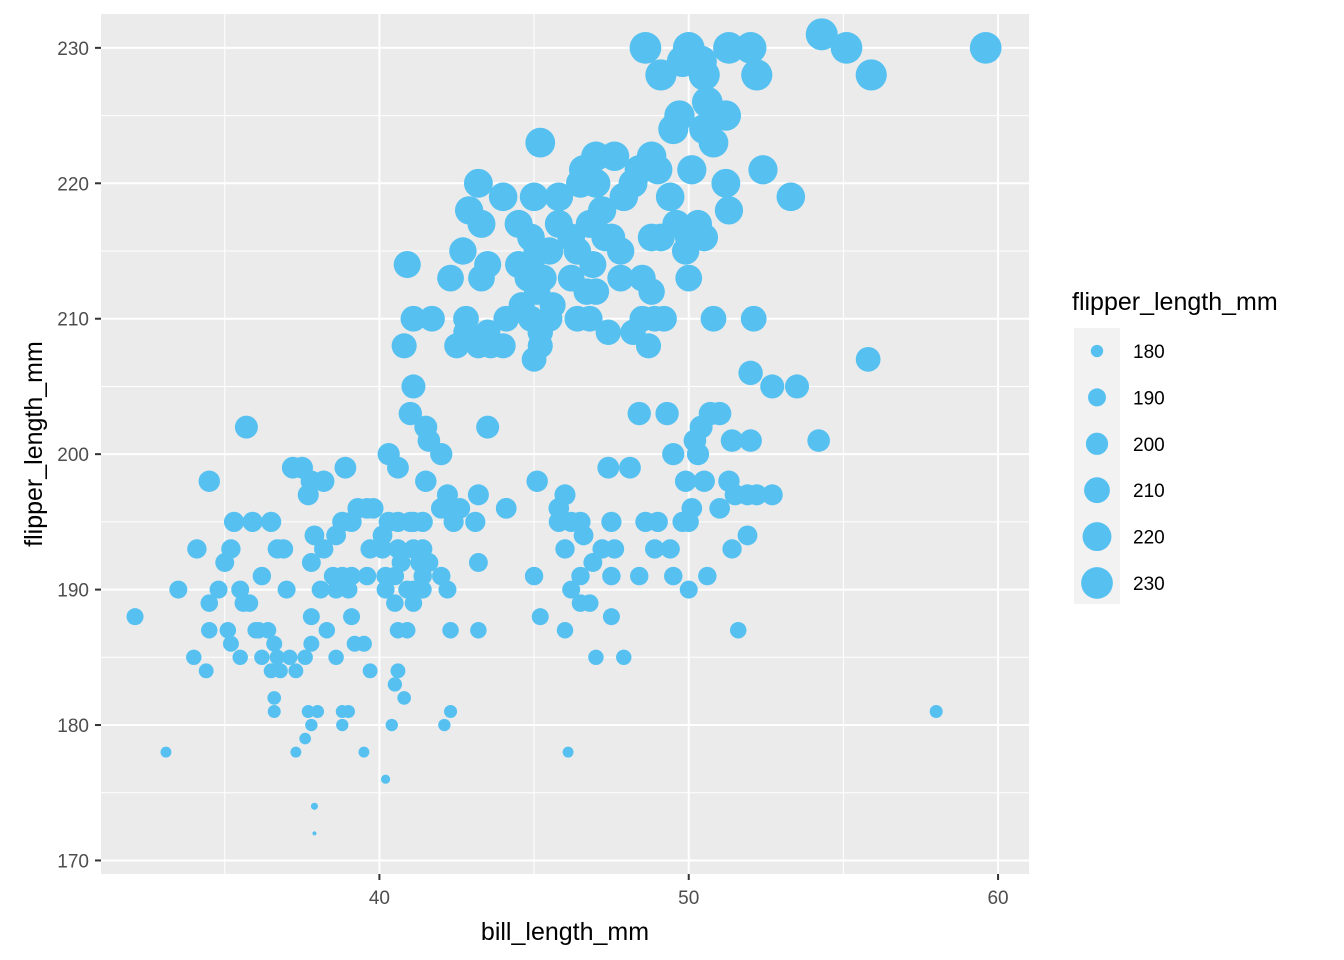  I want to click on legend-title: flipper_length_mm, so click(1175, 302).